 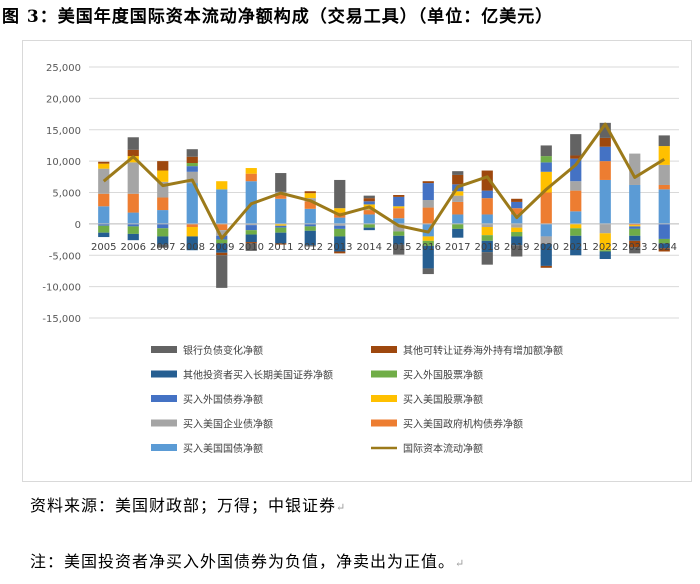 I want to click on y-tick-label: 10,000, so click(x=63, y=162).